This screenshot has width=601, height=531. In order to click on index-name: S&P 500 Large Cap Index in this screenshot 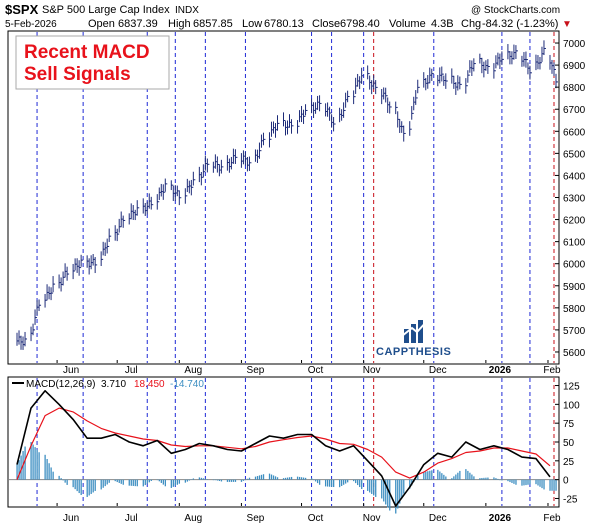, I will do `click(106, 10)`.